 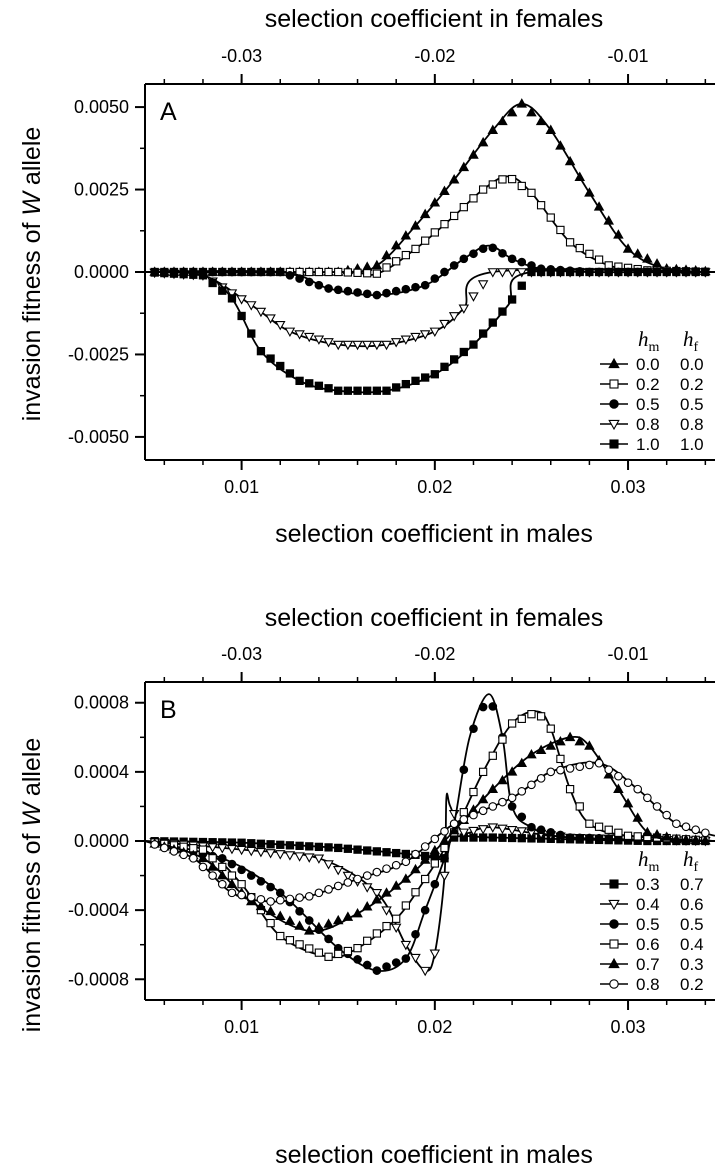 I want to click on panel-letter-b: B, so click(x=168, y=710).